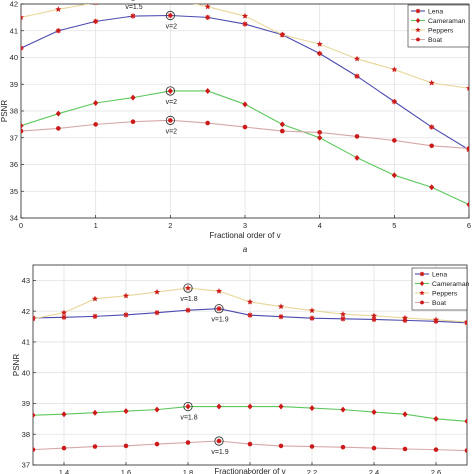 This screenshot has height=474, width=474. I want to click on series-peppers, so click(250, 304).